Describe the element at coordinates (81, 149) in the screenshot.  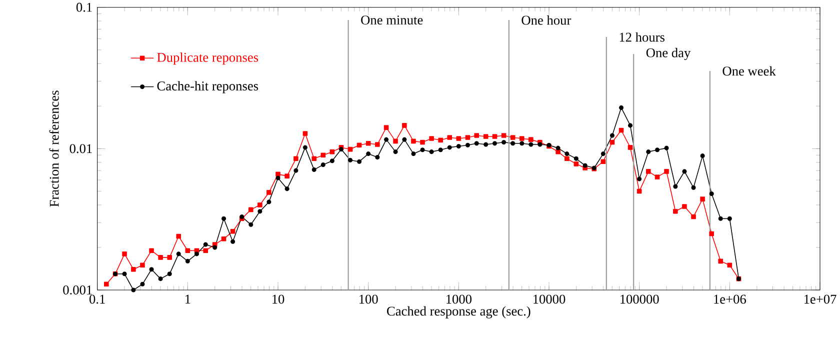
I see `y-tick-label: 0.01` at that location.